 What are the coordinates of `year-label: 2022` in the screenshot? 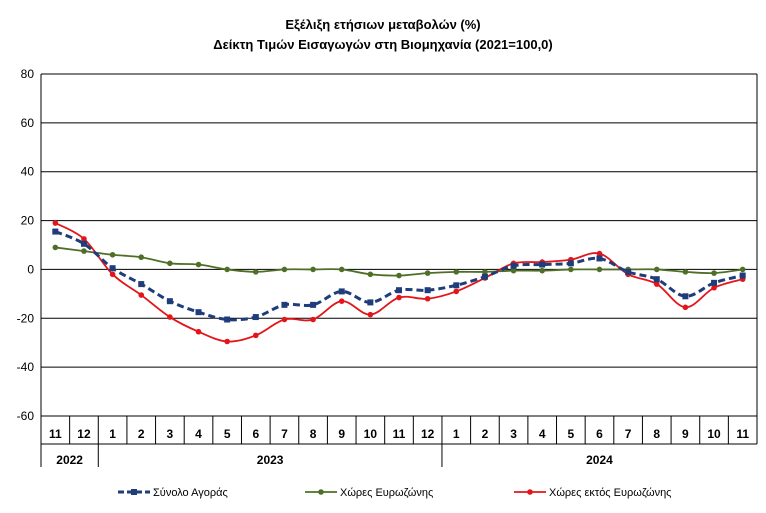 It's located at (69, 460).